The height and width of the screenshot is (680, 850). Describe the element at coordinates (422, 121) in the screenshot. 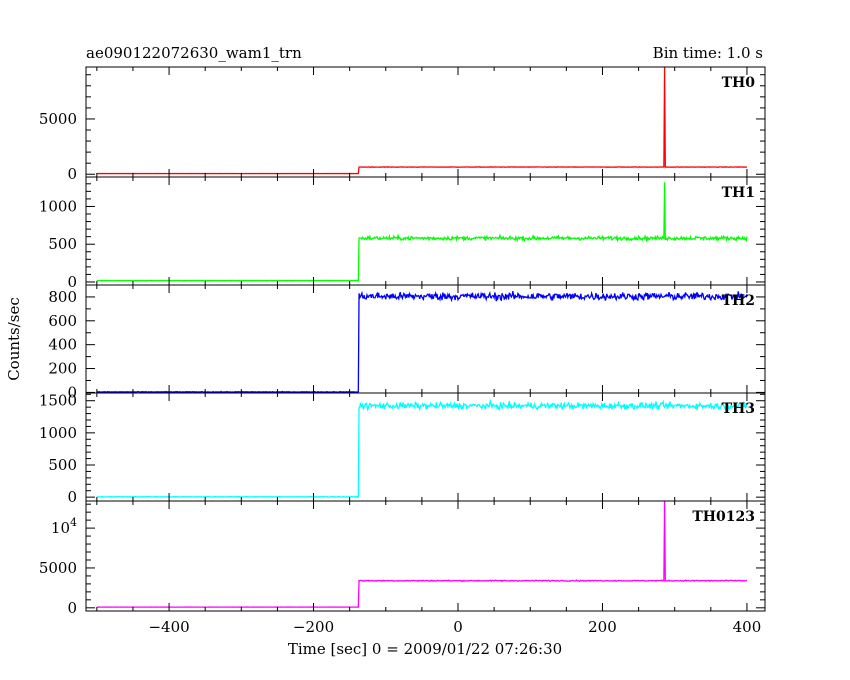

I see `series-line-th0` at that location.